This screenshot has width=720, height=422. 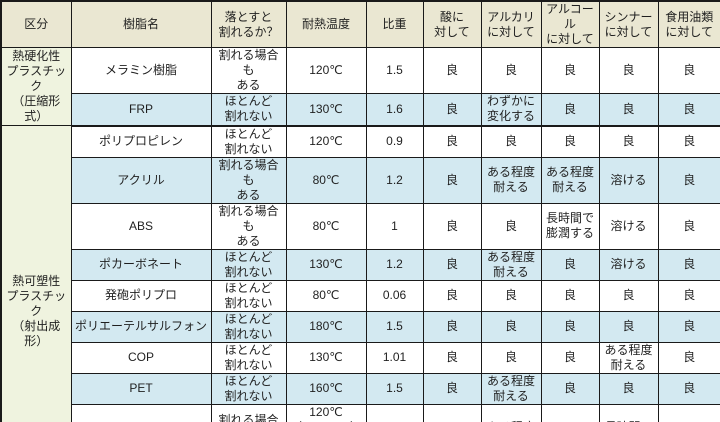 What do you see at coordinates (394, 295) in the screenshot?
I see `specific-gravity-cell: 0.06` at bounding box center [394, 295].